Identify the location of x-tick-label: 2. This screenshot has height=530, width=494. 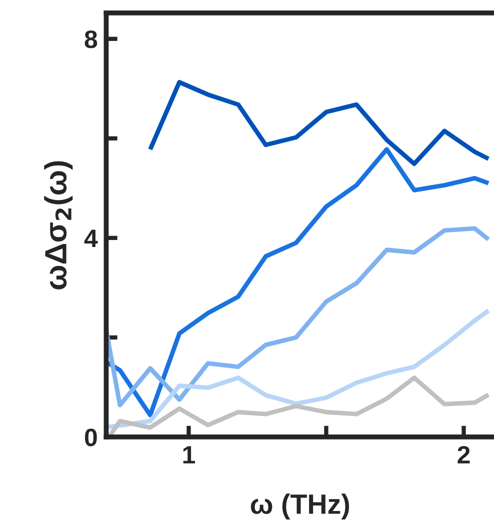
(464, 455).